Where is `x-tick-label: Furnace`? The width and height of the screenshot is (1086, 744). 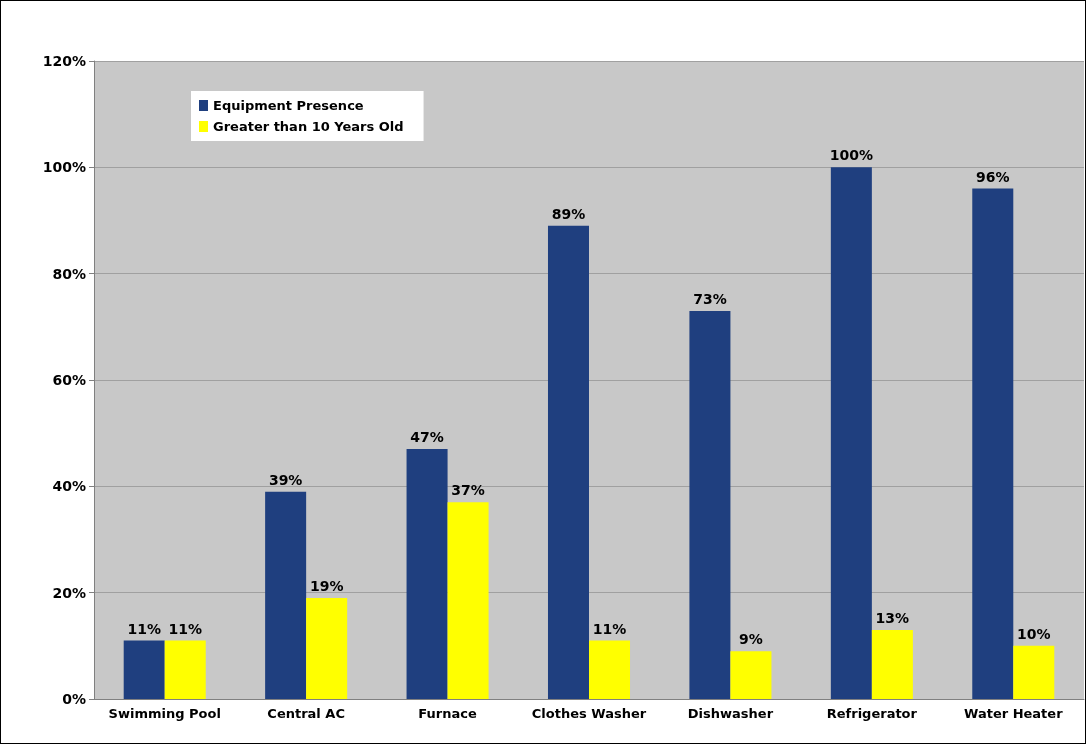
x-tick-label: Furnace is located at coordinates (447, 713).